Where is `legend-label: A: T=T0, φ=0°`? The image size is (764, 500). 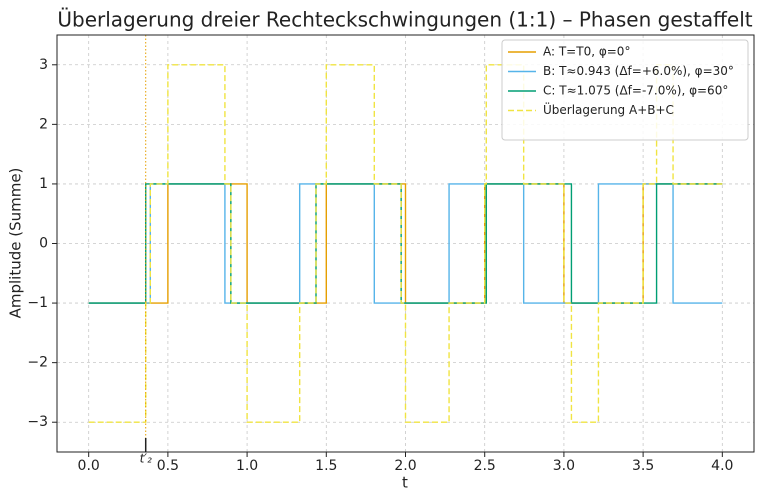
legend-label: A: T=T0, φ=0° is located at coordinates (586, 52).